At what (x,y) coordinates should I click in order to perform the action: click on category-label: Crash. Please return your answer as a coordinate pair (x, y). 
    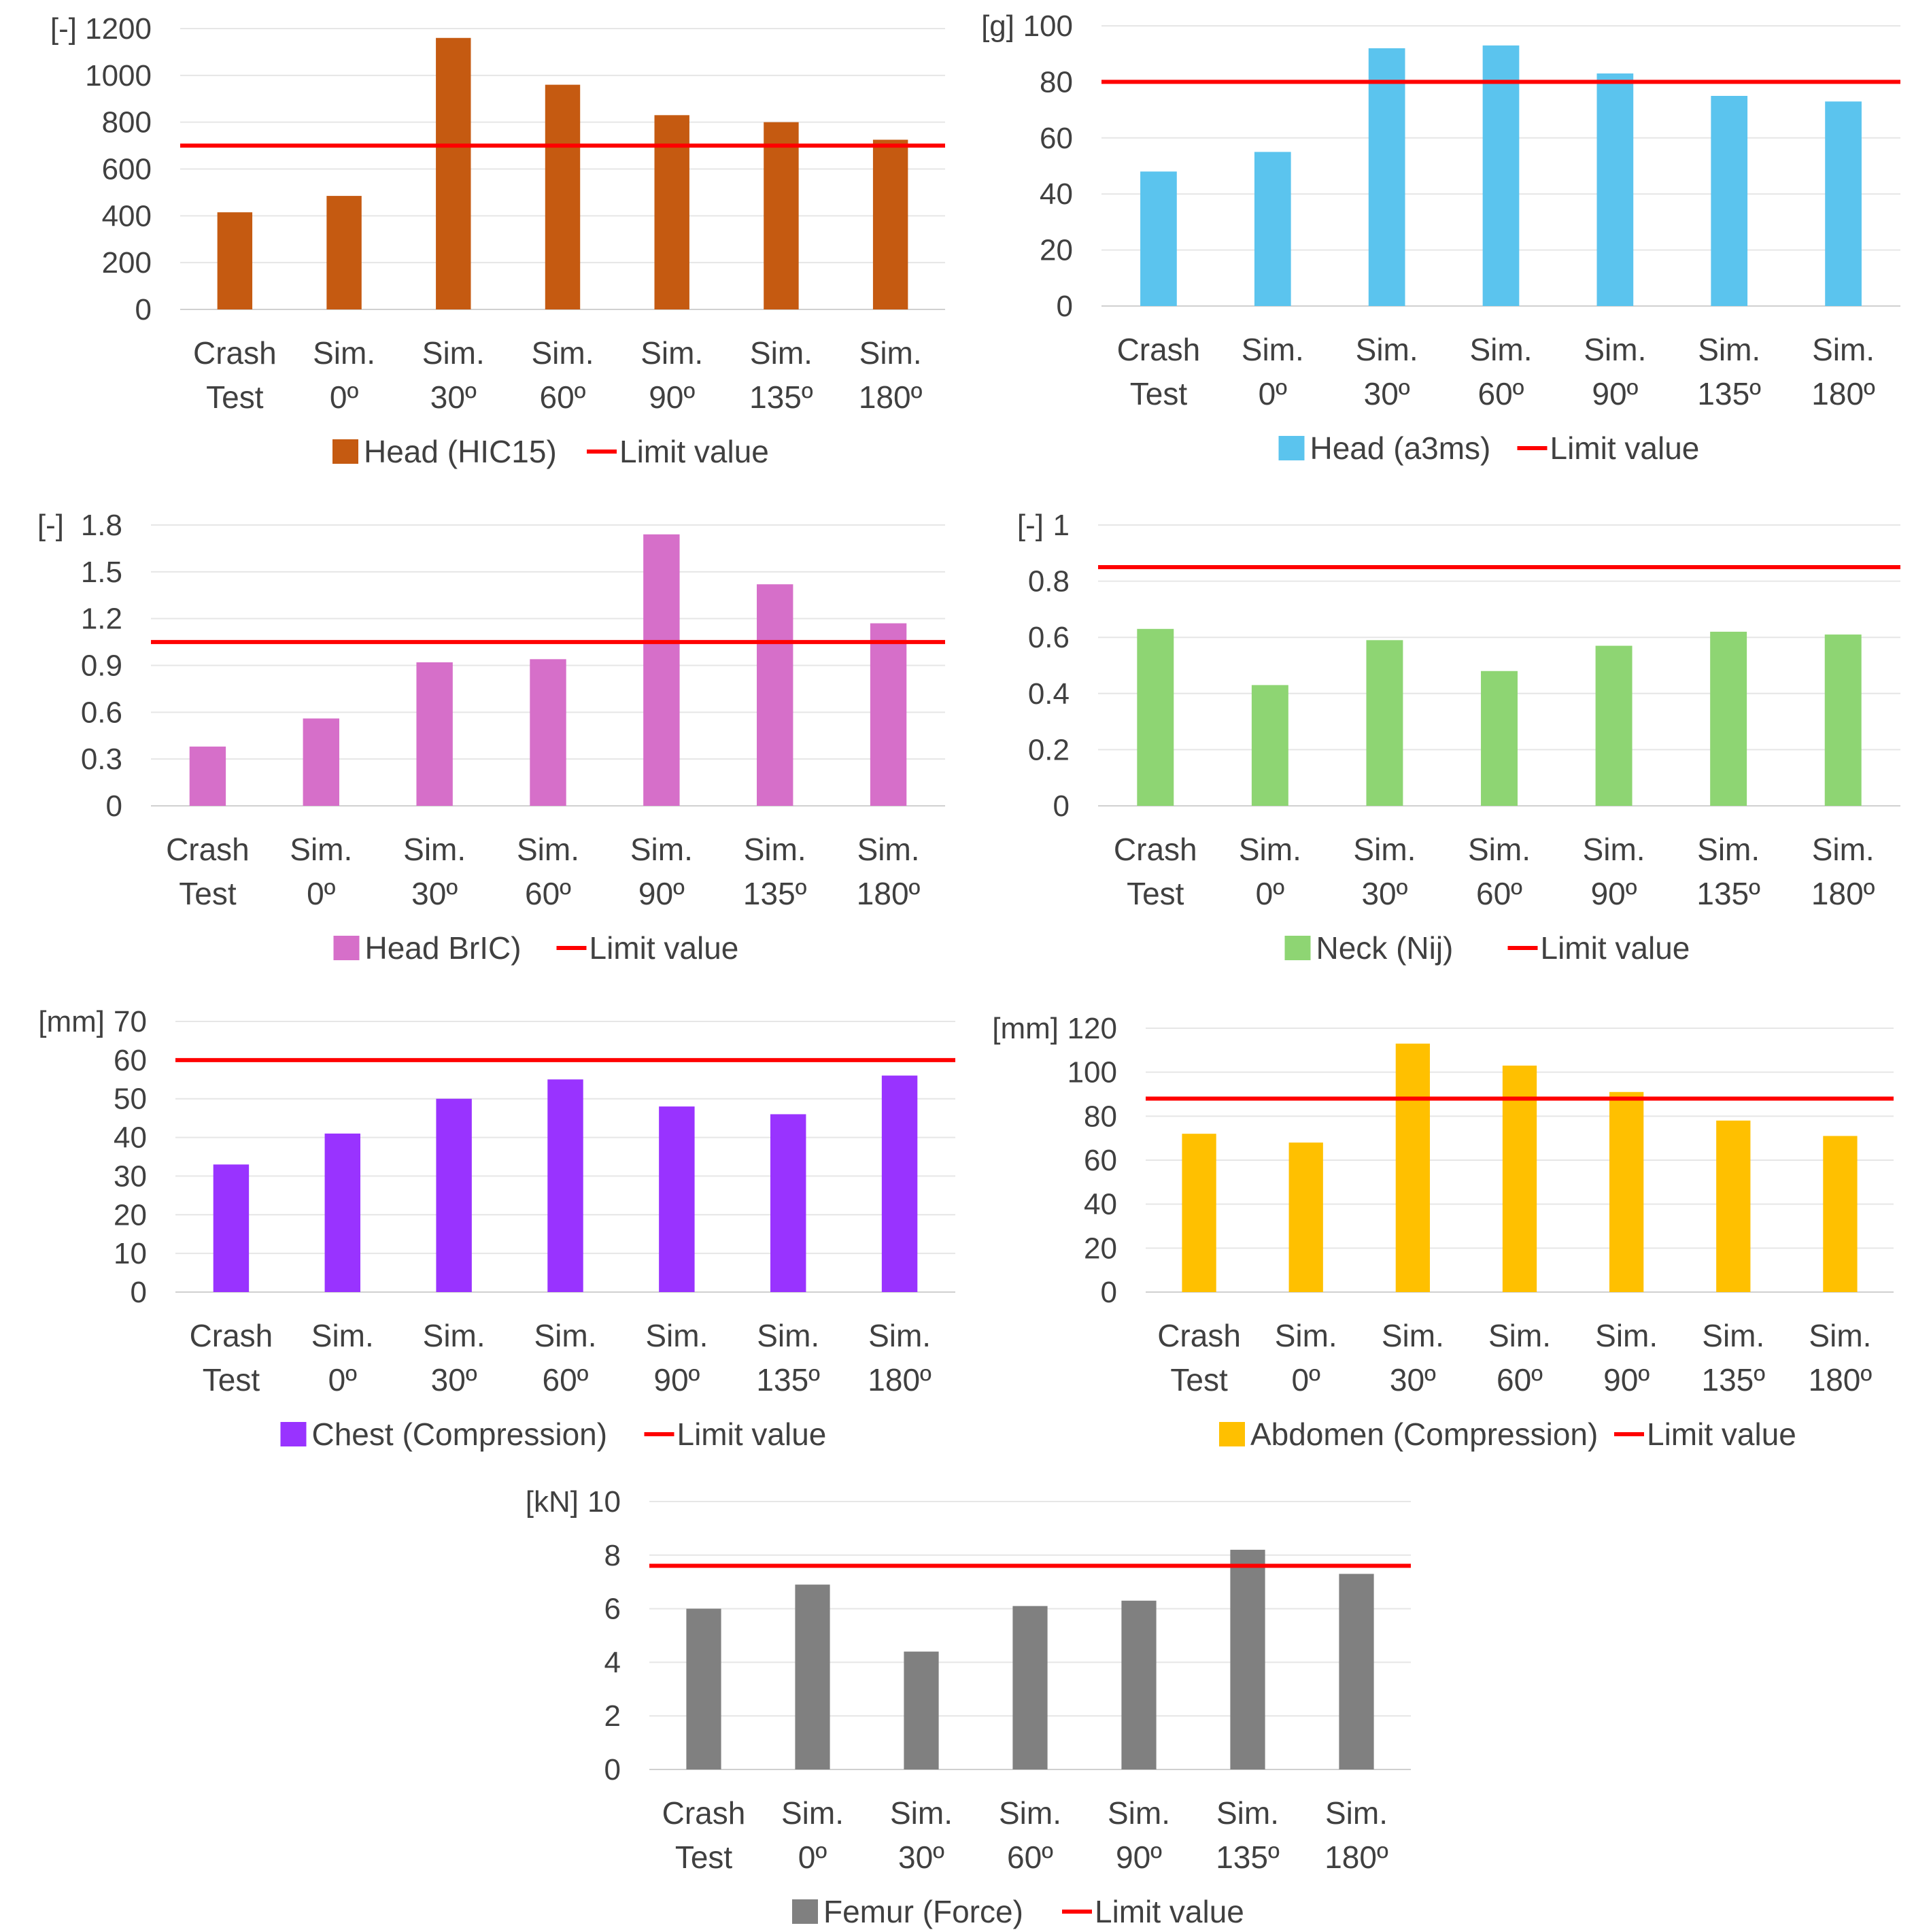
    Looking at the image, I should click on (704, 1813).